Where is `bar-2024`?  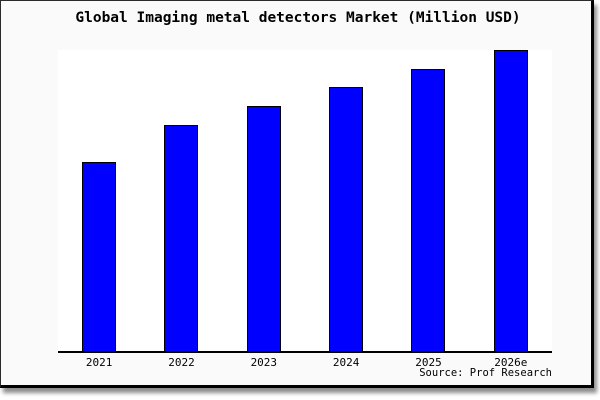 bar-2024 is located at coordinates (346, 219).